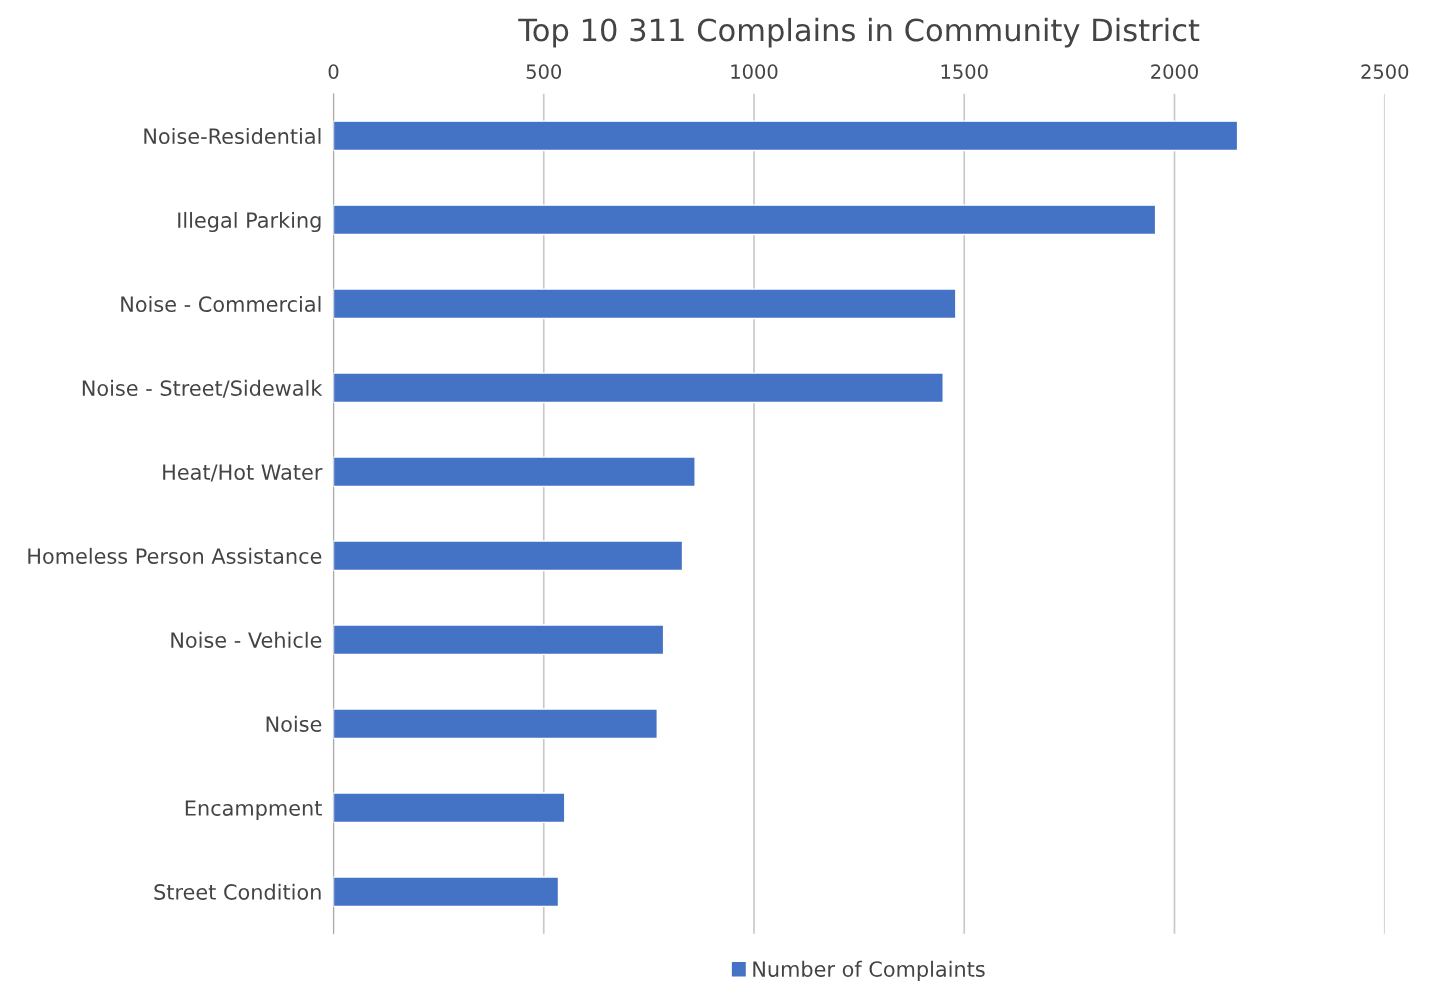 The width and height of the screenshot is (1450, 988). Describe the element at coordinates (1174, 71) in the screenshot. I see `x-tick-label: 2000` at that location.